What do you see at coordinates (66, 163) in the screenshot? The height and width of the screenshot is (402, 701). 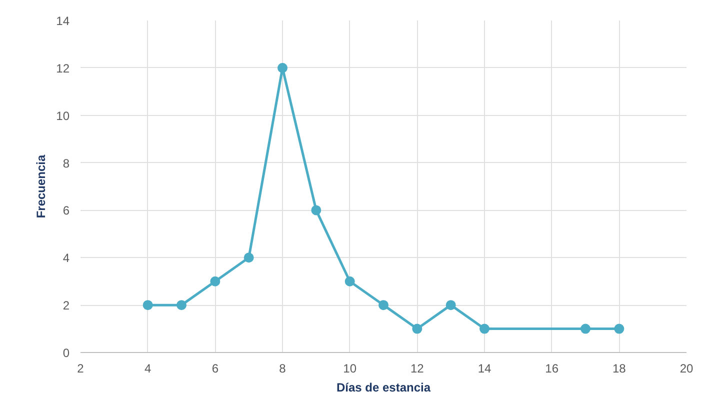 I see `y-tick-label: 8` at bounding box center [66, 163].